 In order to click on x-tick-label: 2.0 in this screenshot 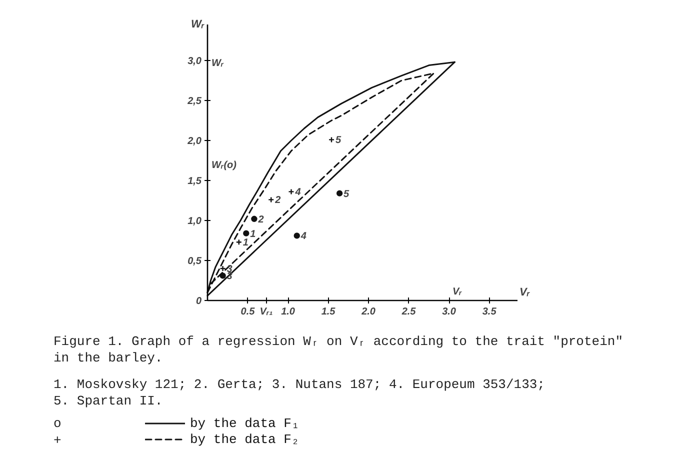, I will do `click(368, 312)`.